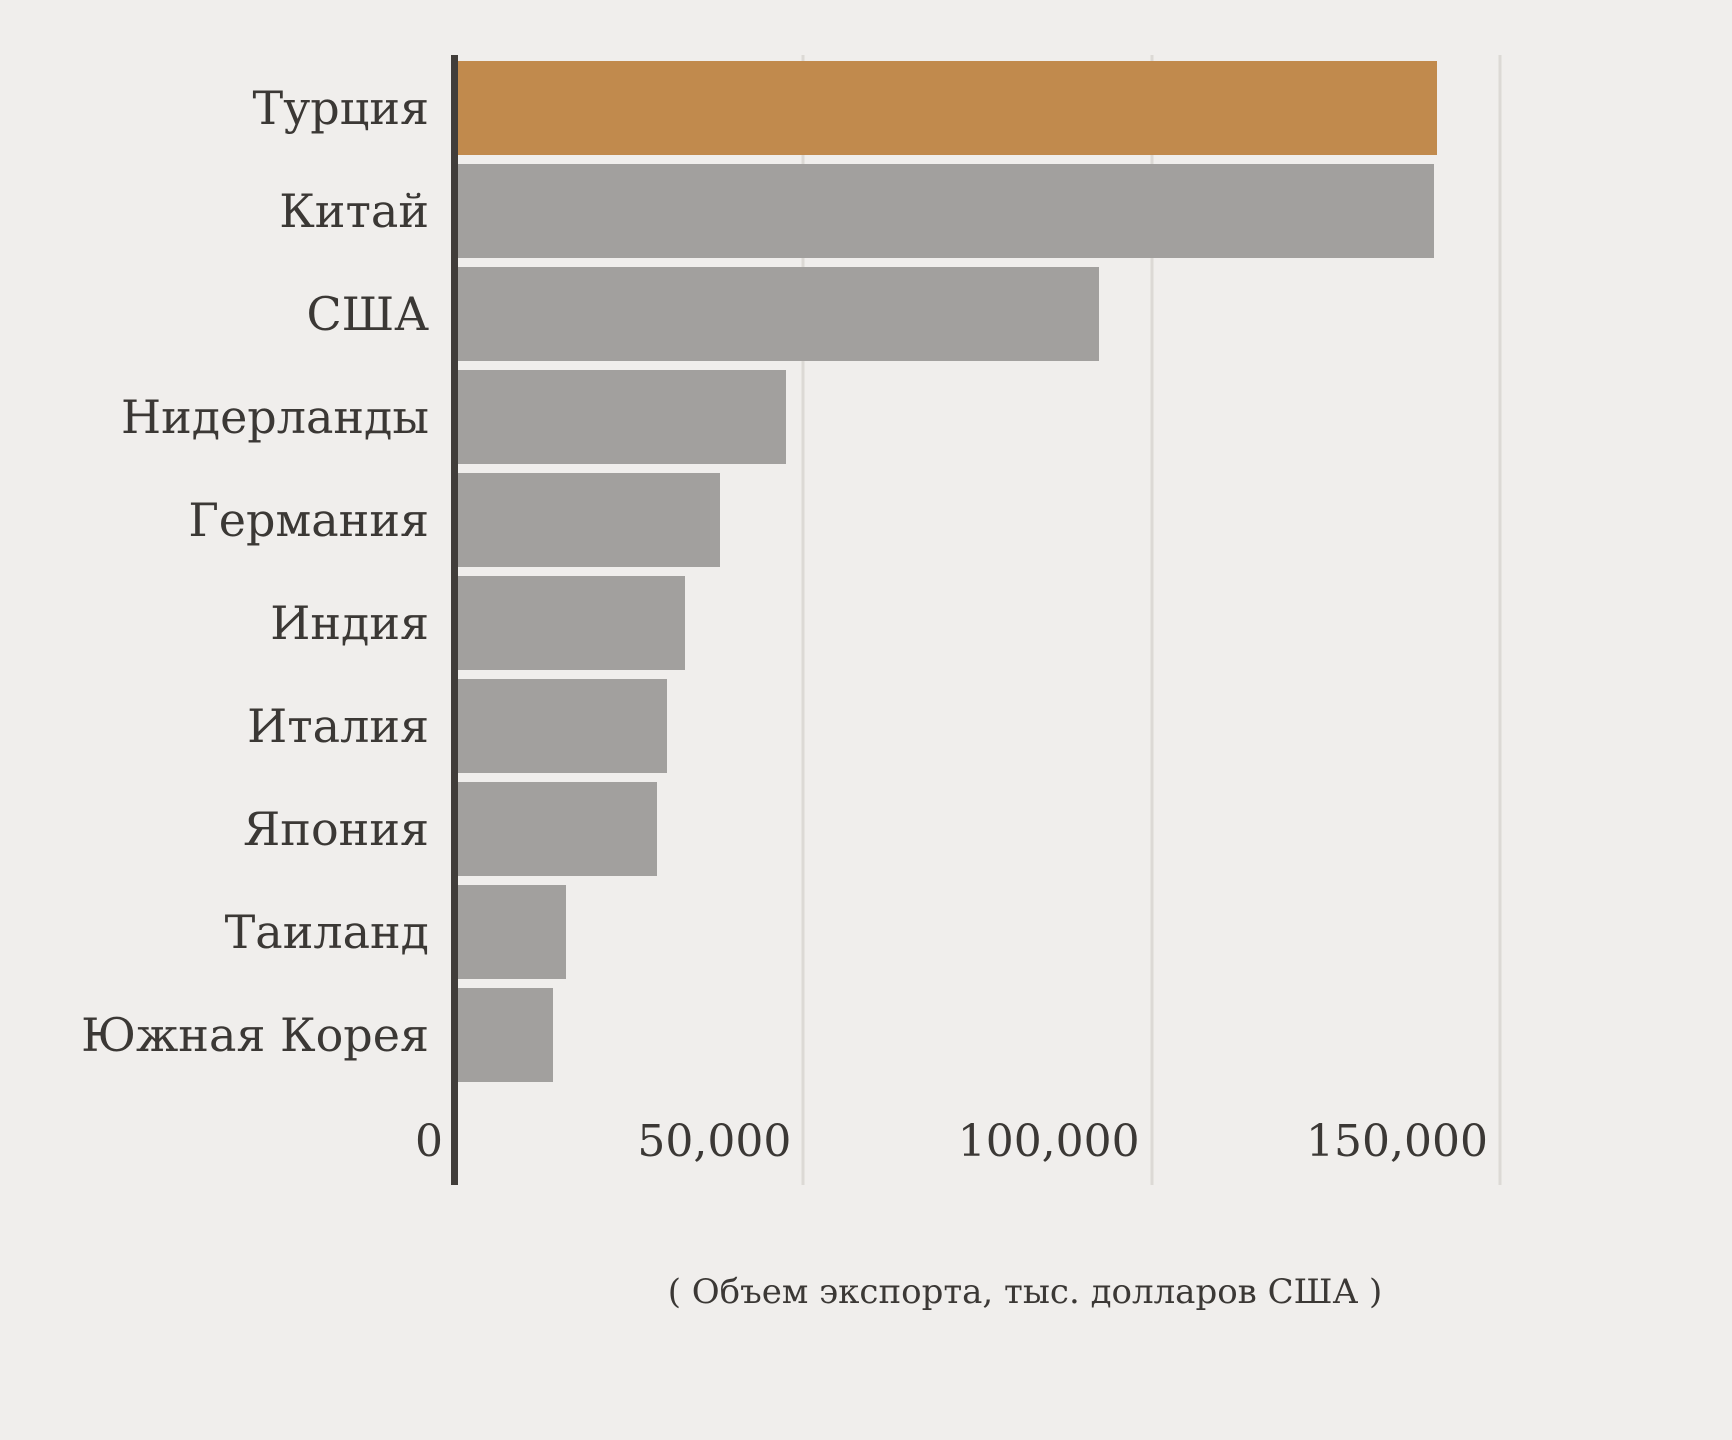  Describe the element at coordinates (1397, 1141) in the screenshot. I see `x-tick-label: 150,000` at that location.